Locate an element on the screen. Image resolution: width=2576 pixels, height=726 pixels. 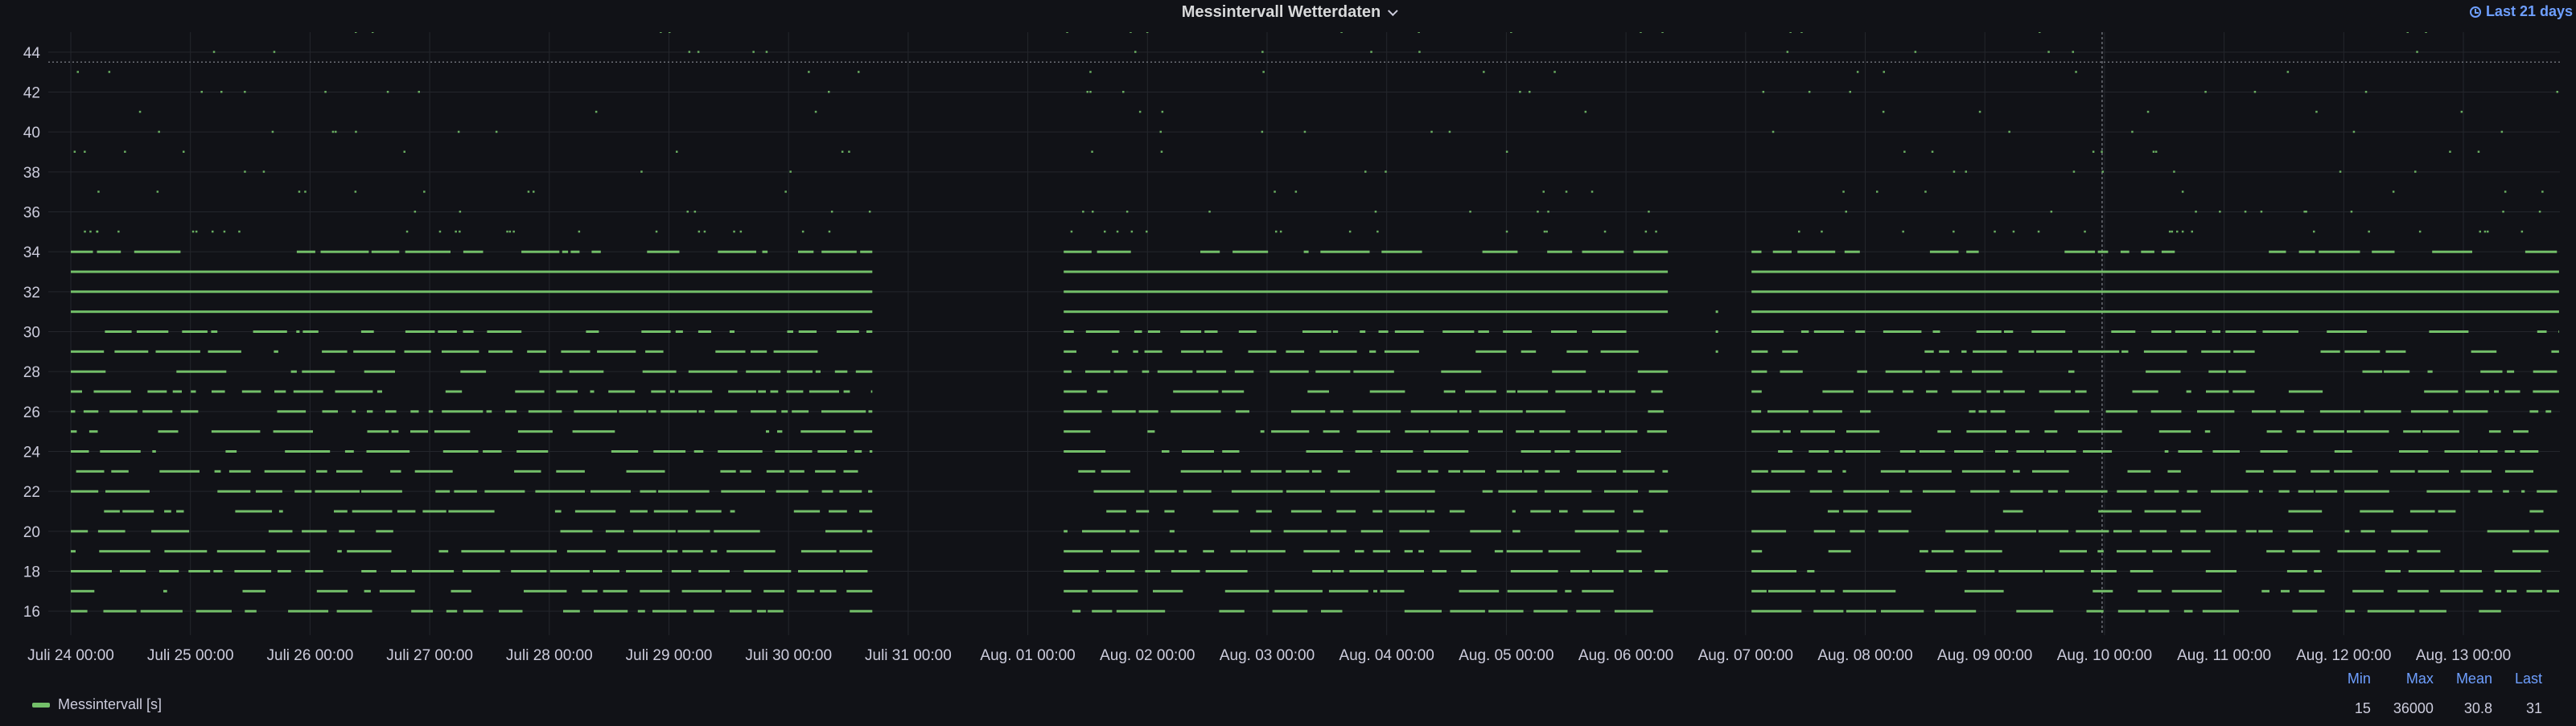
stats-header-last: Last is located at coordinates (2528, 679).